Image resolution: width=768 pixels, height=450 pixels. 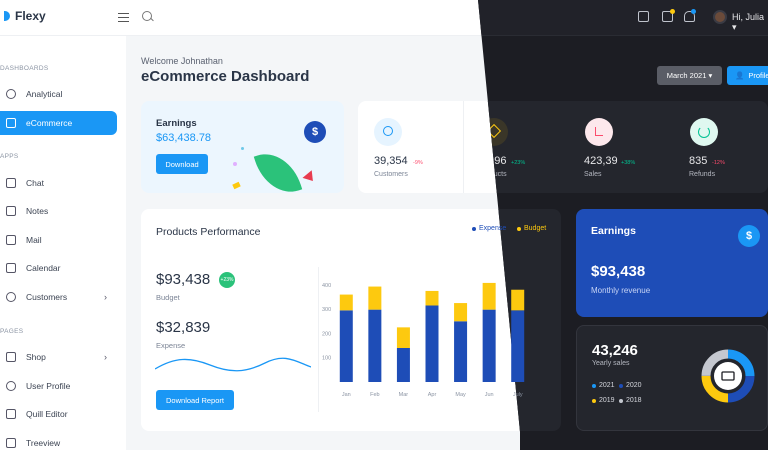 I want to click on user-greeting: Hi, Julia ▾, so click(x=748, y=22).